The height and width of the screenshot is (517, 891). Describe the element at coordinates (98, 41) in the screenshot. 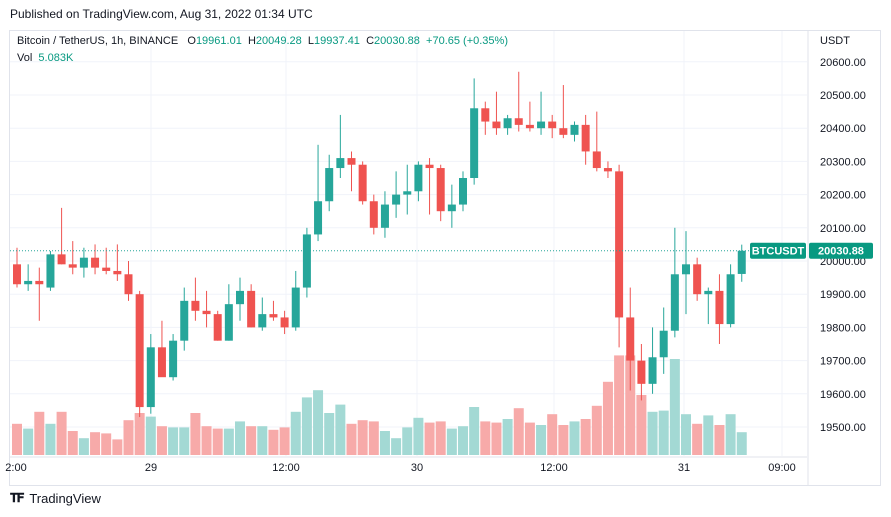

I see `symbol-label: Bitcoin / TetherUS, 1h, BINANCE` at that location.